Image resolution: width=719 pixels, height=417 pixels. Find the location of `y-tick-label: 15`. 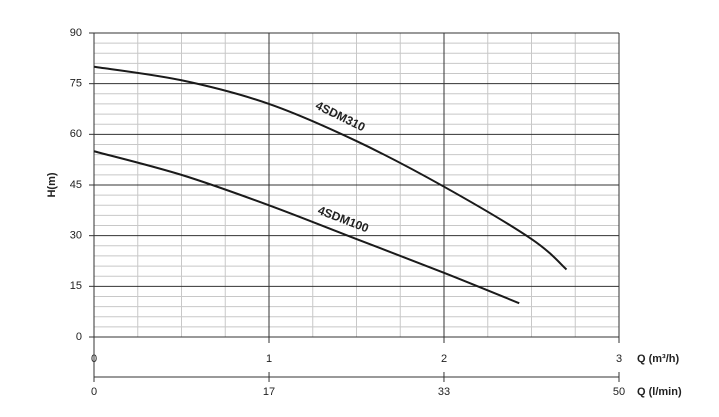

y-tick-label: 15 is located at coordinates (76, 286).